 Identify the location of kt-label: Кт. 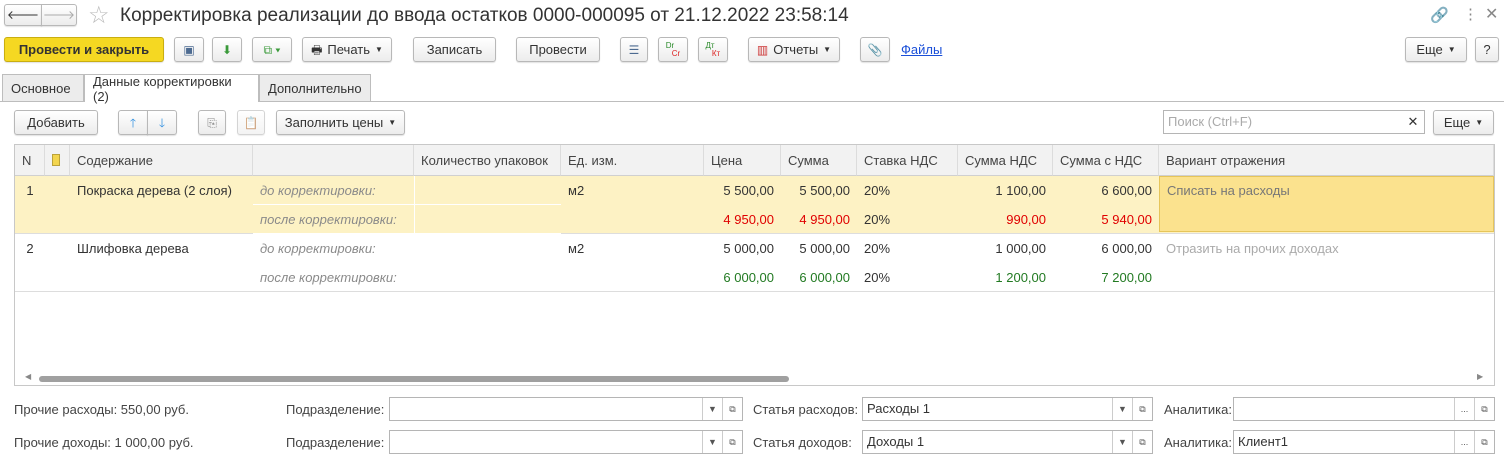
(716, 53).